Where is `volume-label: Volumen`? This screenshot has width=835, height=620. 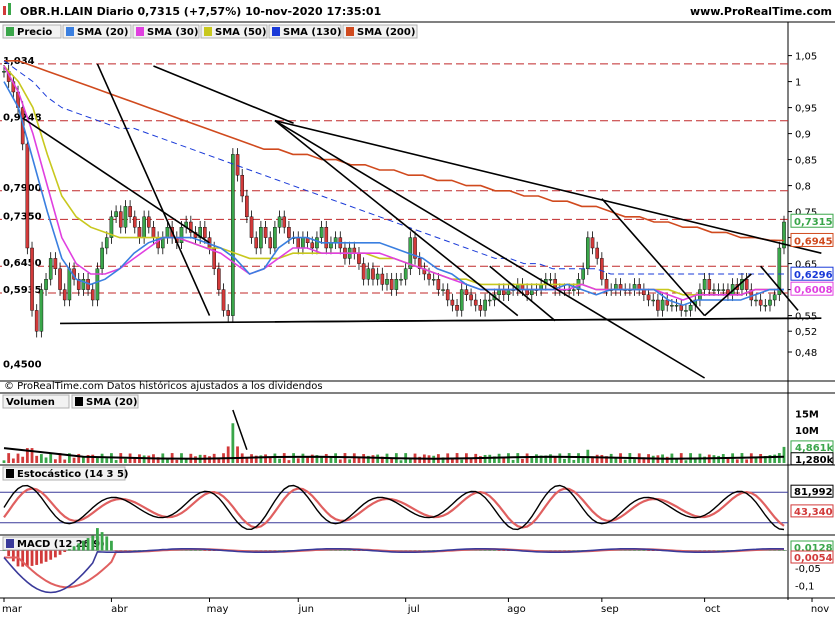 volume-label: Volumen is located at coordinates (30, 402).